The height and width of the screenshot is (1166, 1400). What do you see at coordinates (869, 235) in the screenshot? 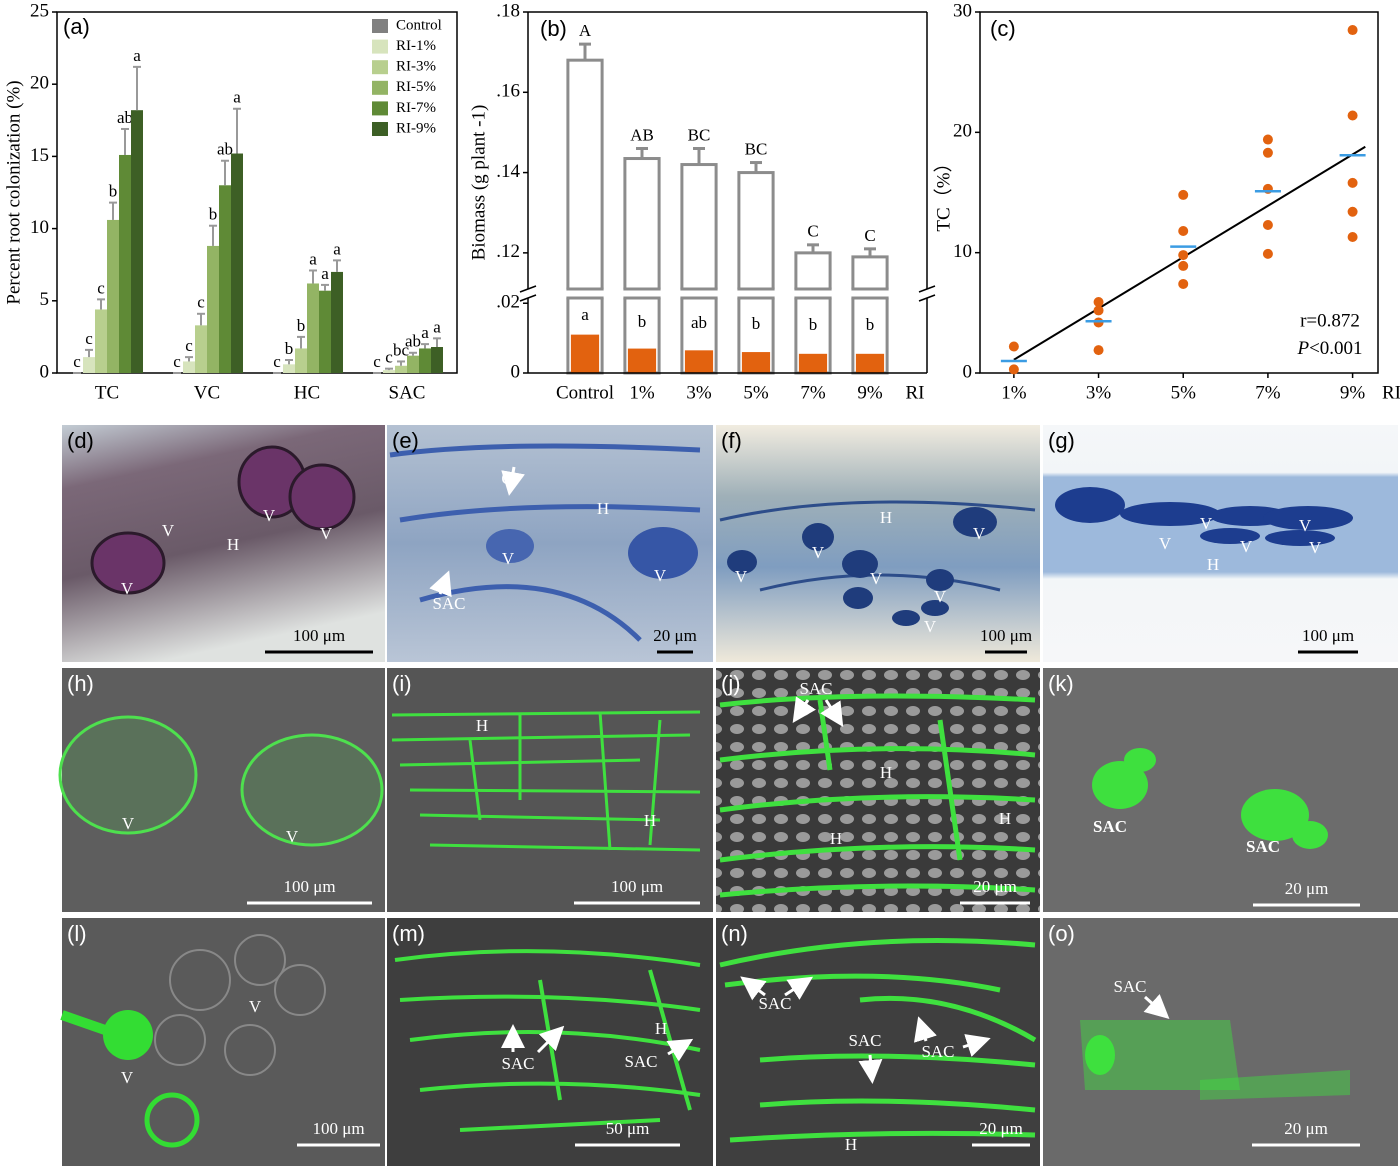
I see `significance-letter: C` at bounding box center [869, 235].